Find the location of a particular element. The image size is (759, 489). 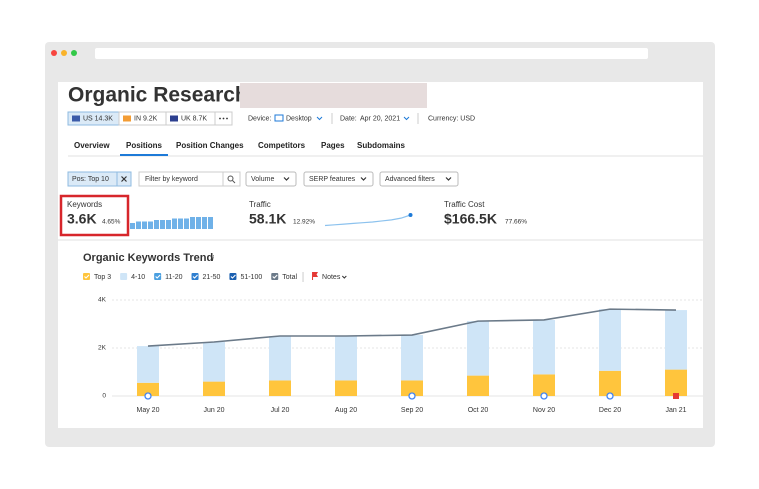

minimize-dot is located at coordinates (64, 53).